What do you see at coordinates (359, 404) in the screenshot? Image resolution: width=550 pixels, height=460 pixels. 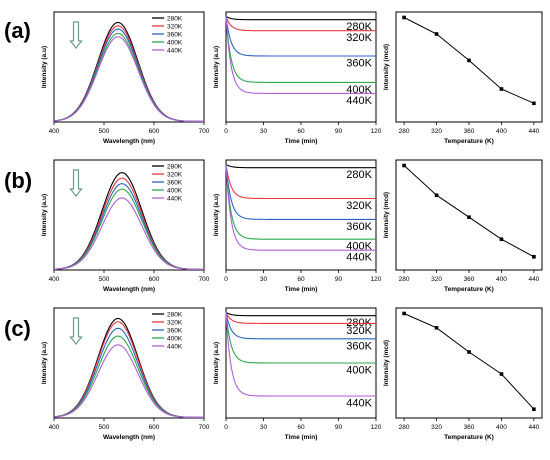 I see `line-label: 440K` at bounding box center [359, 404].